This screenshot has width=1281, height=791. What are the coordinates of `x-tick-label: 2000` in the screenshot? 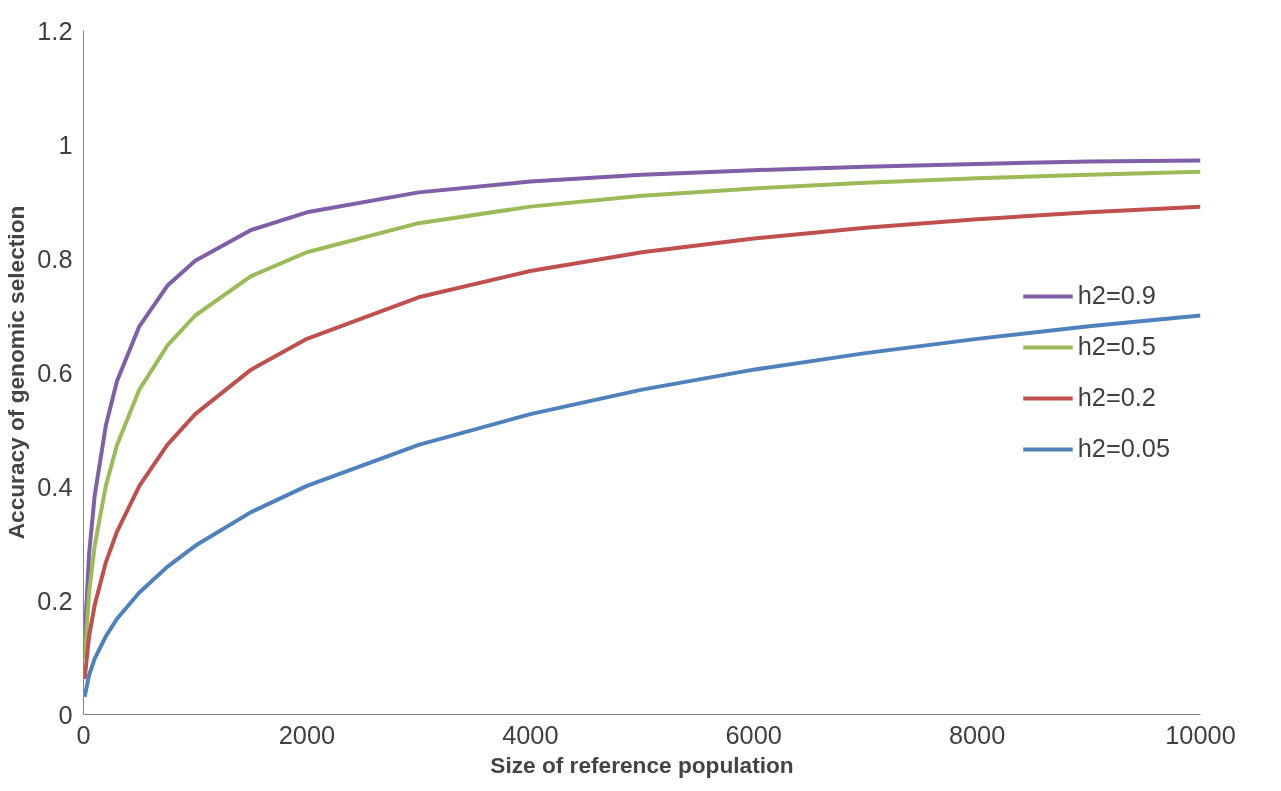 It's located at (307, 734).